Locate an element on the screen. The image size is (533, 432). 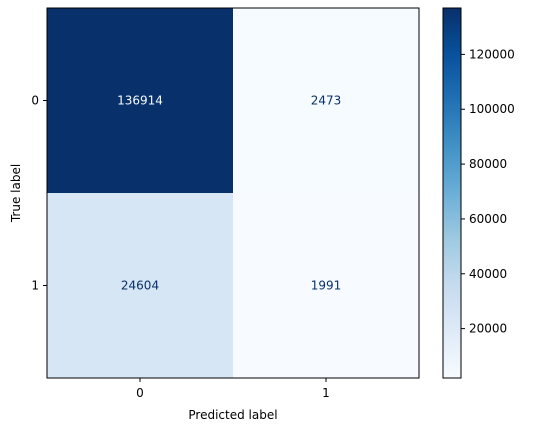
colorbar-tick-label: 40000 is located at coordinates (488, 274).